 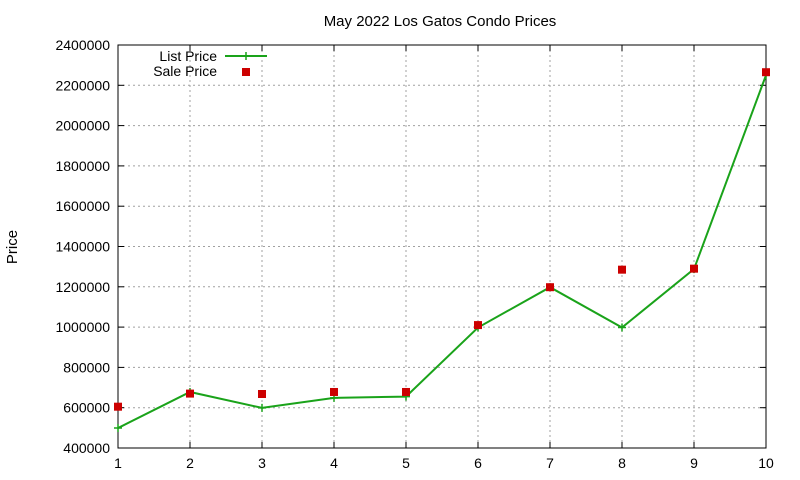 I want to click on y-tick-label: 400000, so click(x=86, y=448).